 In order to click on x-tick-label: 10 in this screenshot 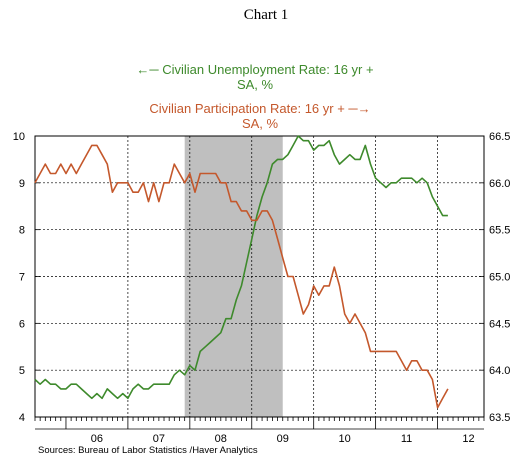, I will do `click(345, 439)`.